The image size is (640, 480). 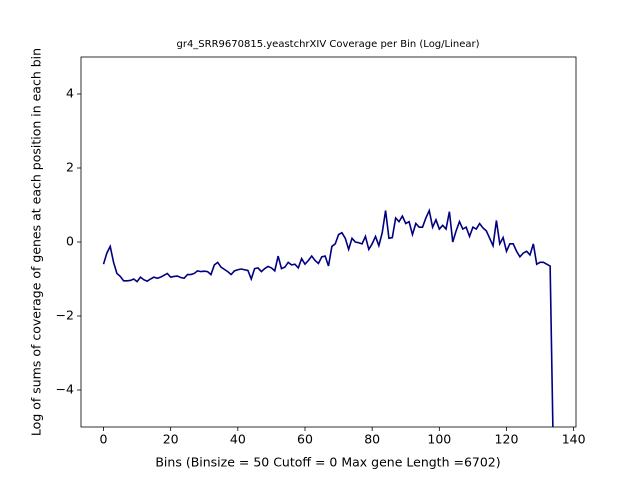 What do you see at coordinates (65, 389) in the screenshot?
I see `y-tick-label: −4` at bounding box center [65, 389].